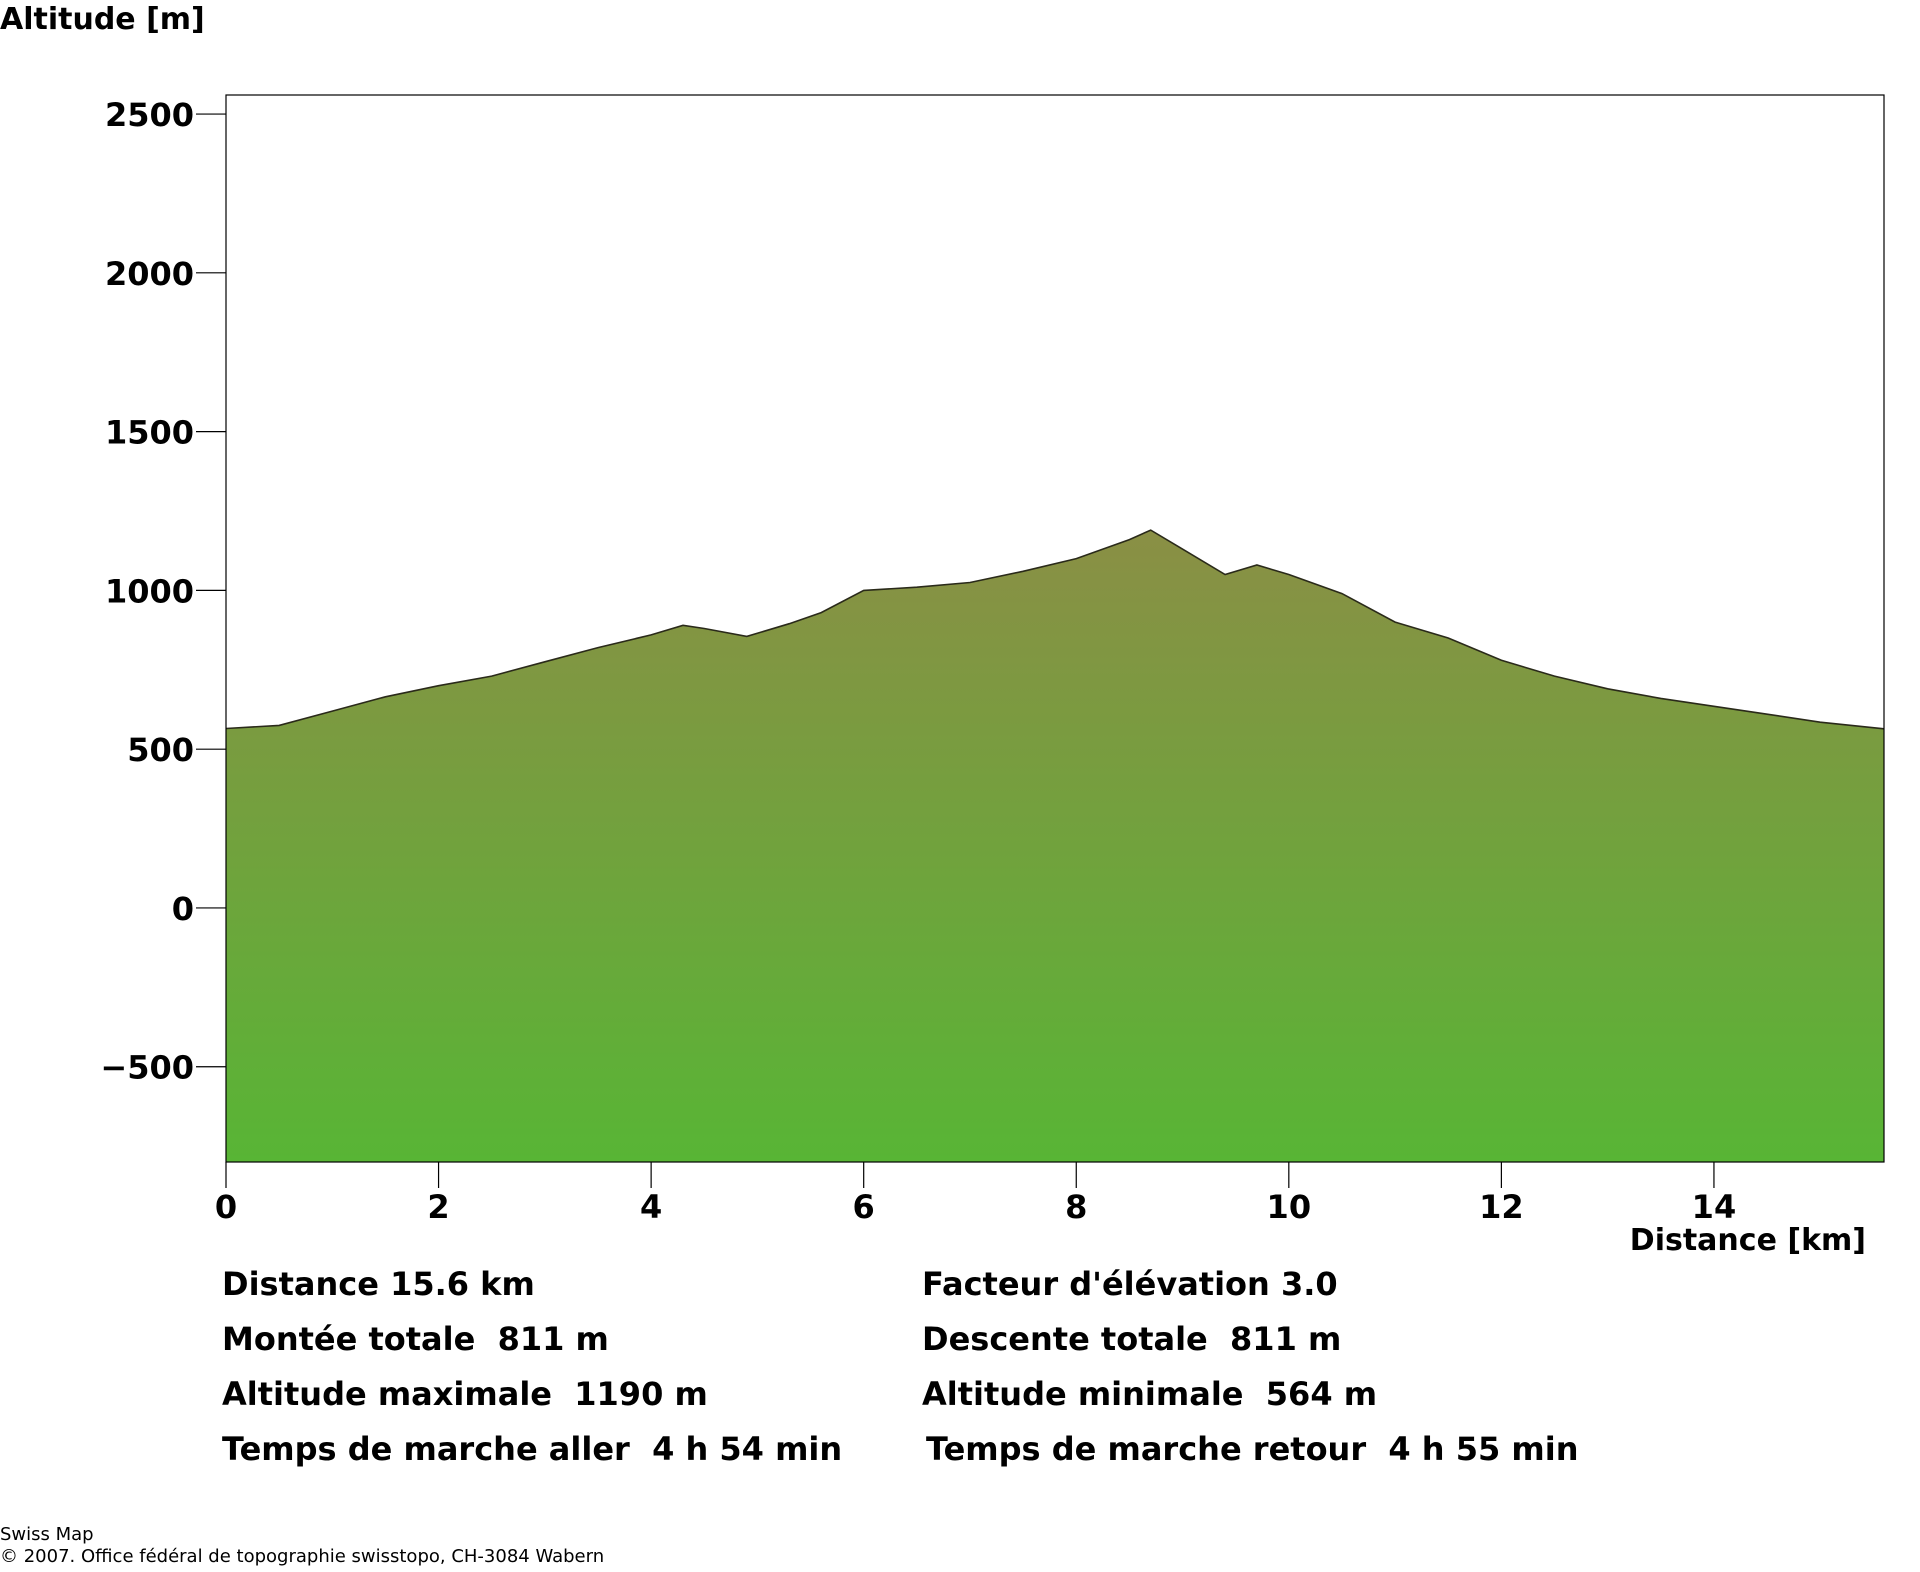 The width and height of the screenshot is (1920, 1572). Describe the element at coordinates (160, 750) in the screenshot. I see `y-tick-label: 500` at that location.